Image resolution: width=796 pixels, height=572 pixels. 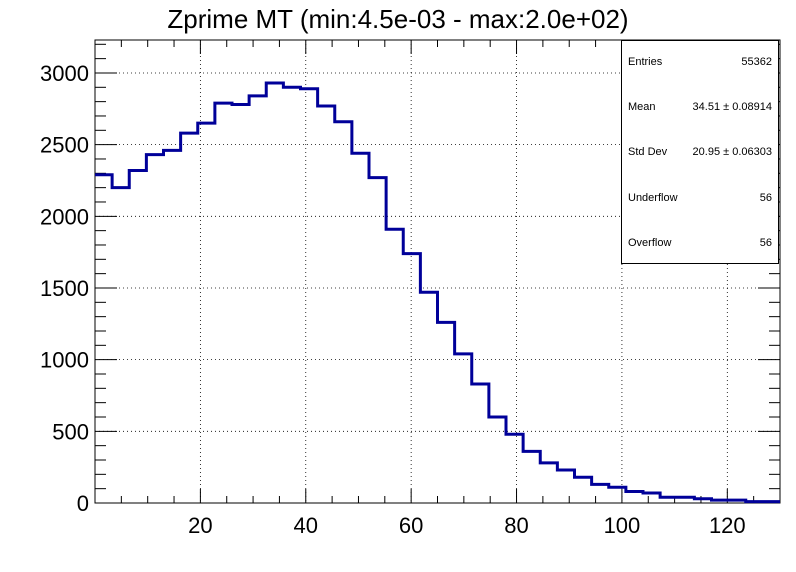 I want to click on y-tick-label: 500, so click(x=70, y=431).